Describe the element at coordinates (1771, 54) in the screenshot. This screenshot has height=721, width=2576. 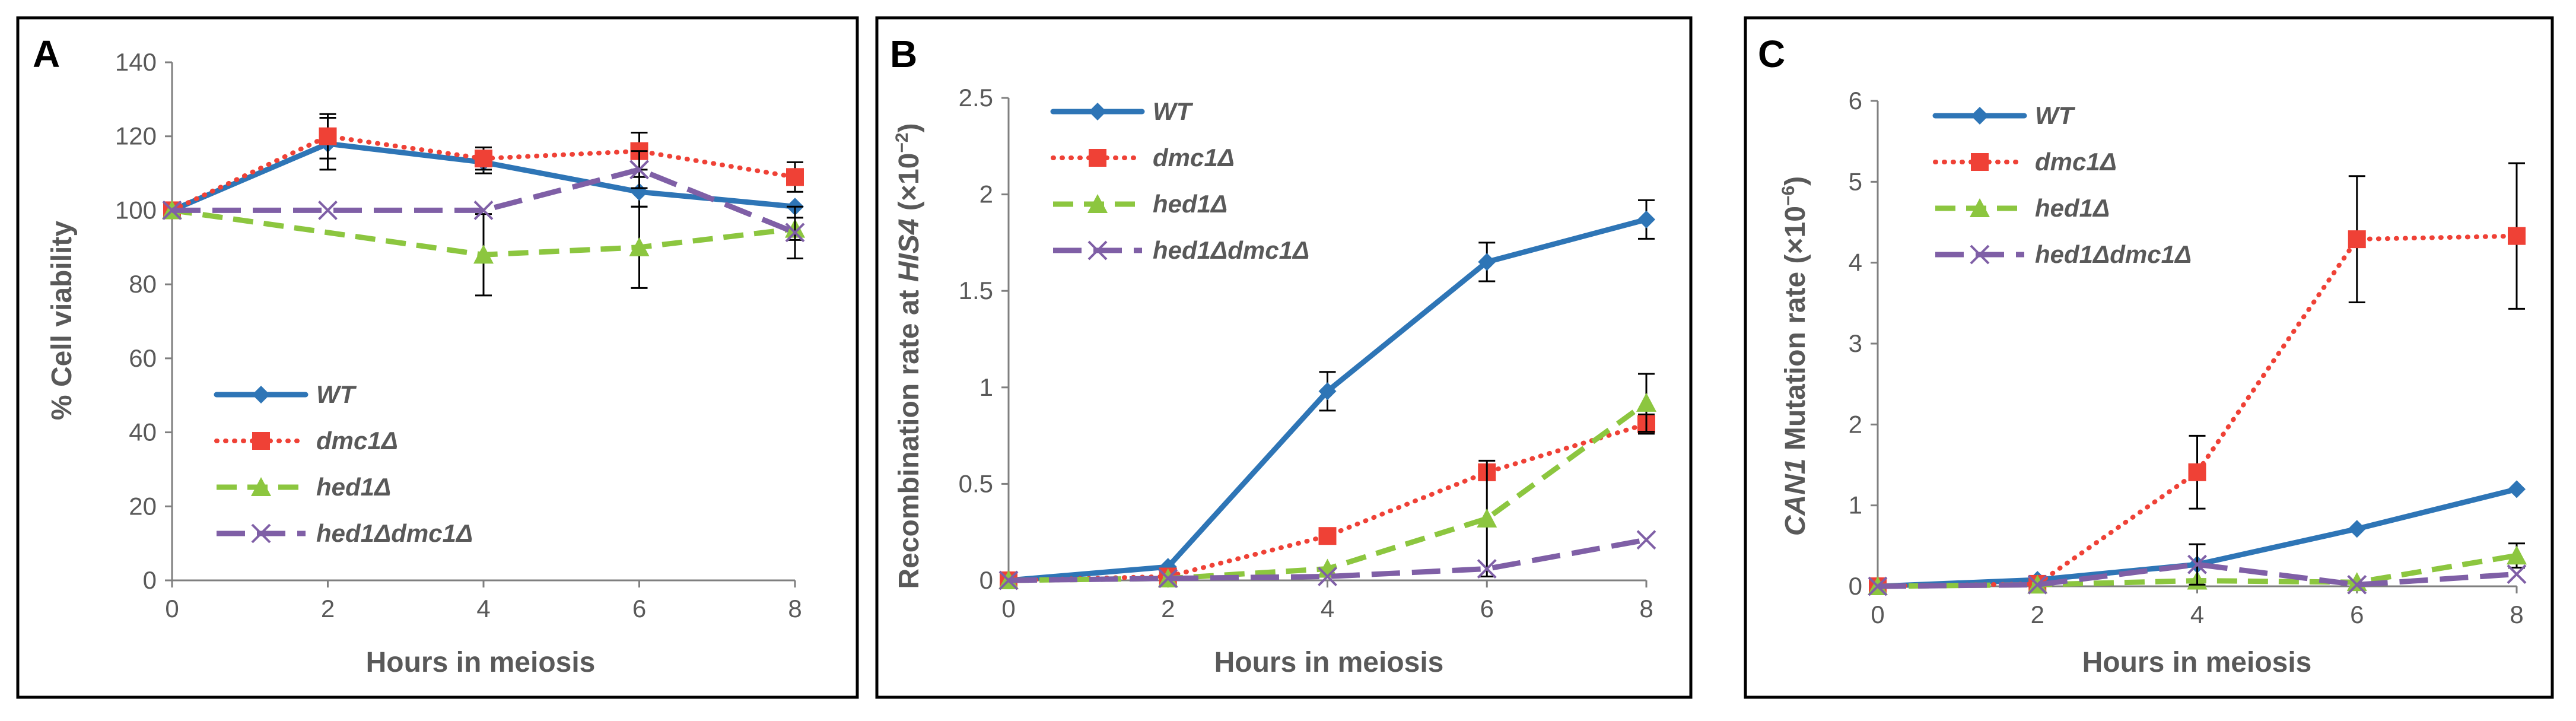
I see `panel-letter: C` at that location.